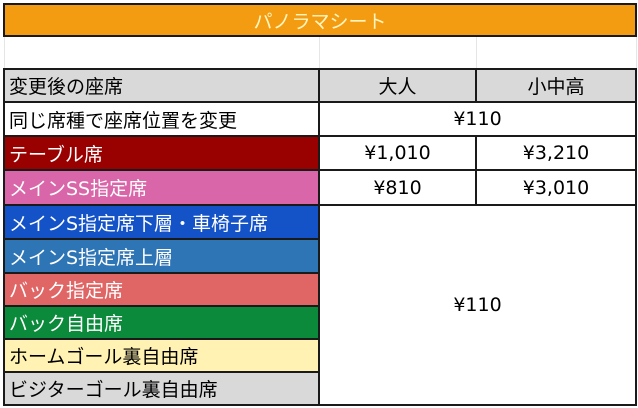 This screenshot has width=638, height=408. Describe the element at coordinates (161, 322) in the screenshot. I see `seat-label: バック自由席` at that location.